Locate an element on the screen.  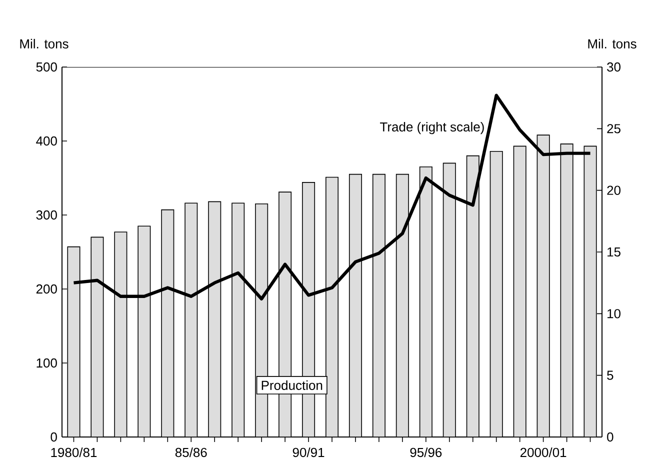
x-tick-label: 2000/01 is located at coordinates (543, 453).